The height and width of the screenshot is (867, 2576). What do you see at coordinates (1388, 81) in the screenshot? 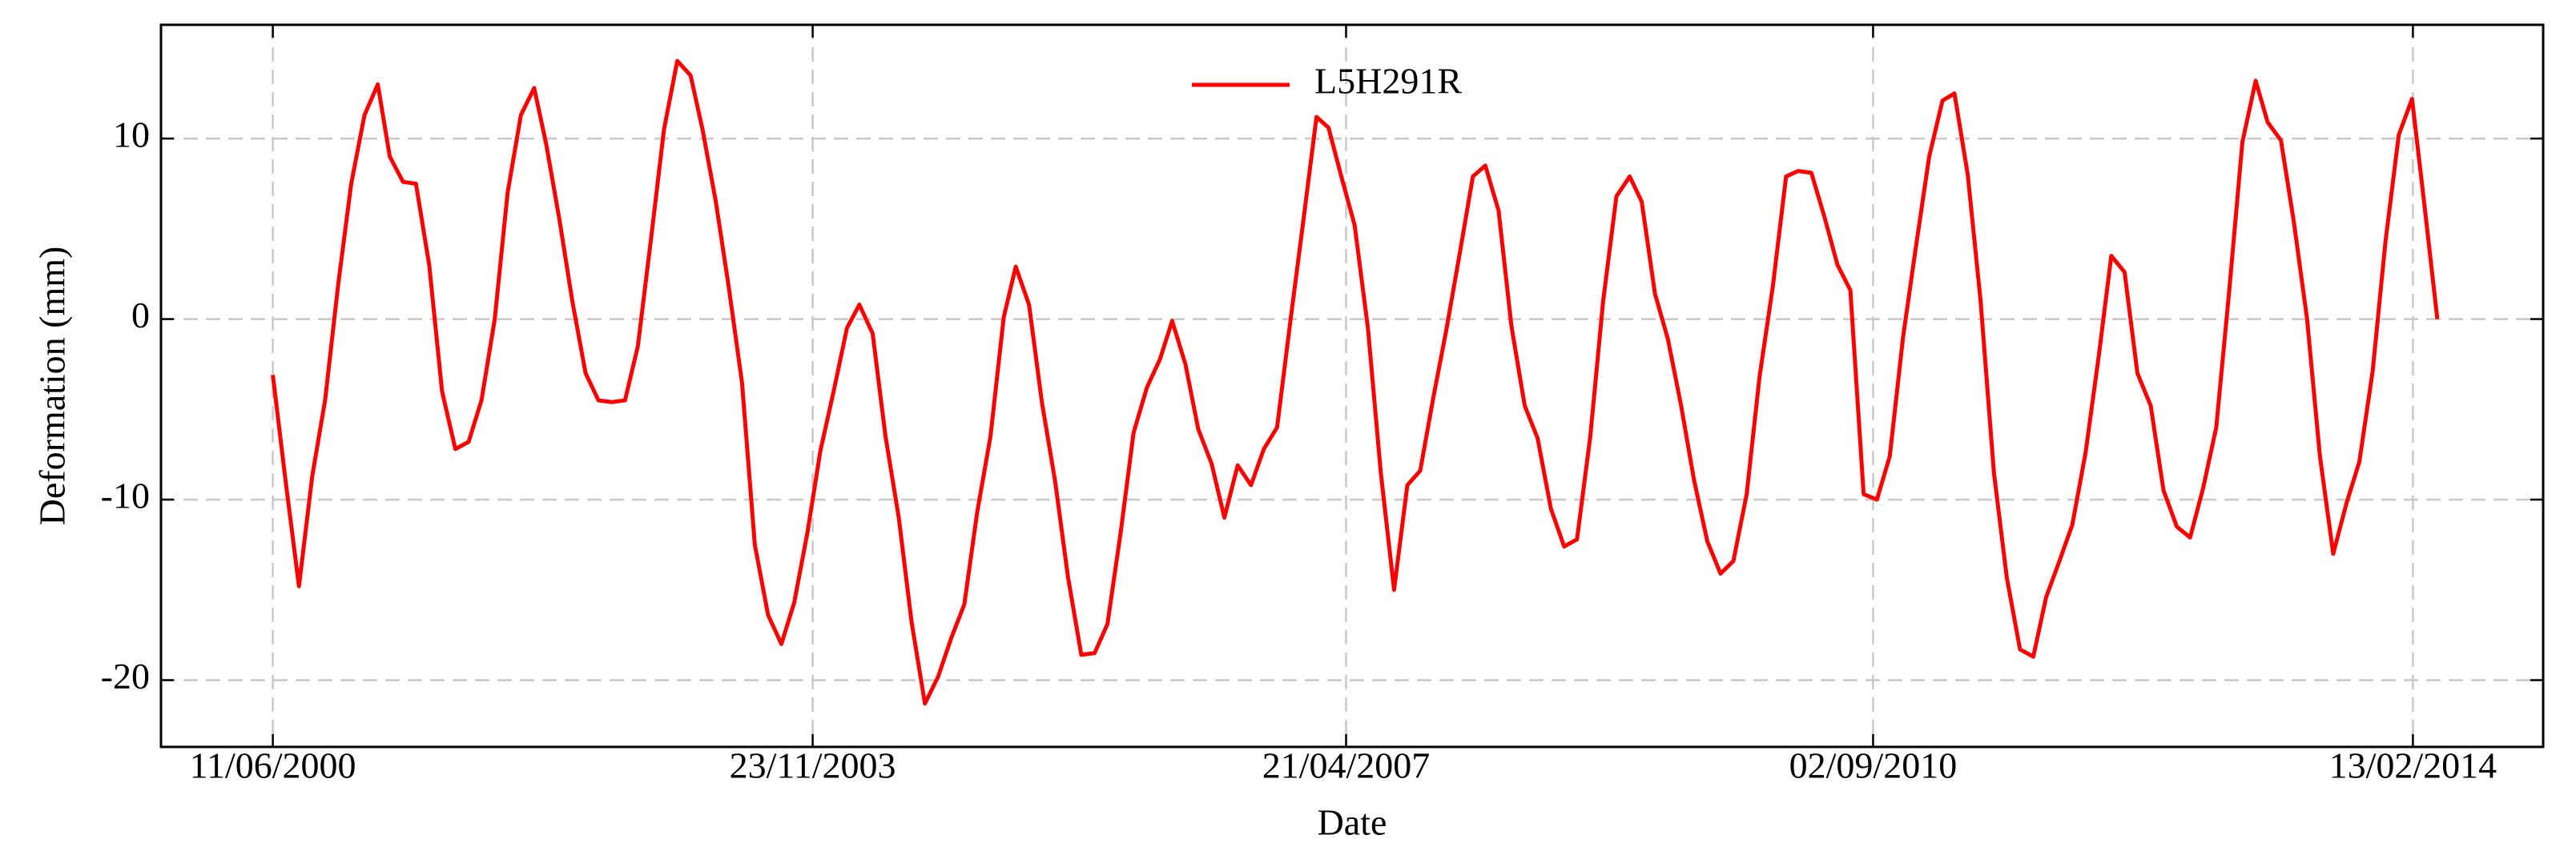
I see `legend-label: L5H291R` at bounding box center [1388, 81].